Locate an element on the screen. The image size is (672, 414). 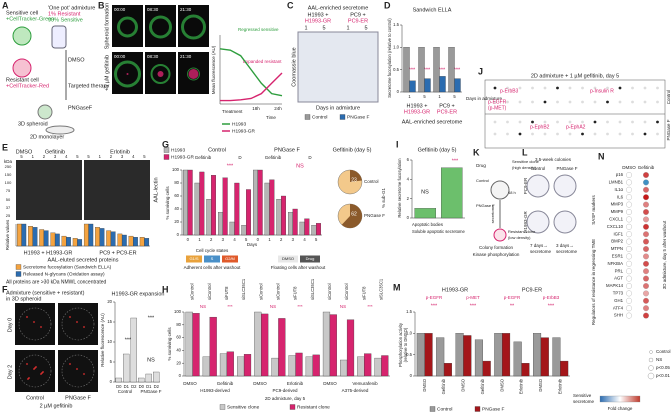
label: 2D monolayer is located at coordinates (47, 137).